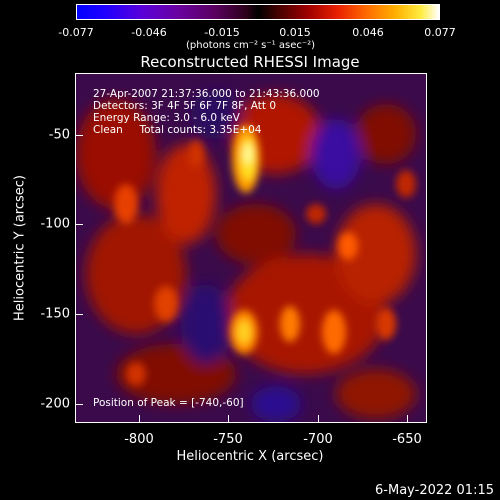 The height and width of the screenshot is (500, 500). I want to click on y-tick-label: -50, so click(59, 135).